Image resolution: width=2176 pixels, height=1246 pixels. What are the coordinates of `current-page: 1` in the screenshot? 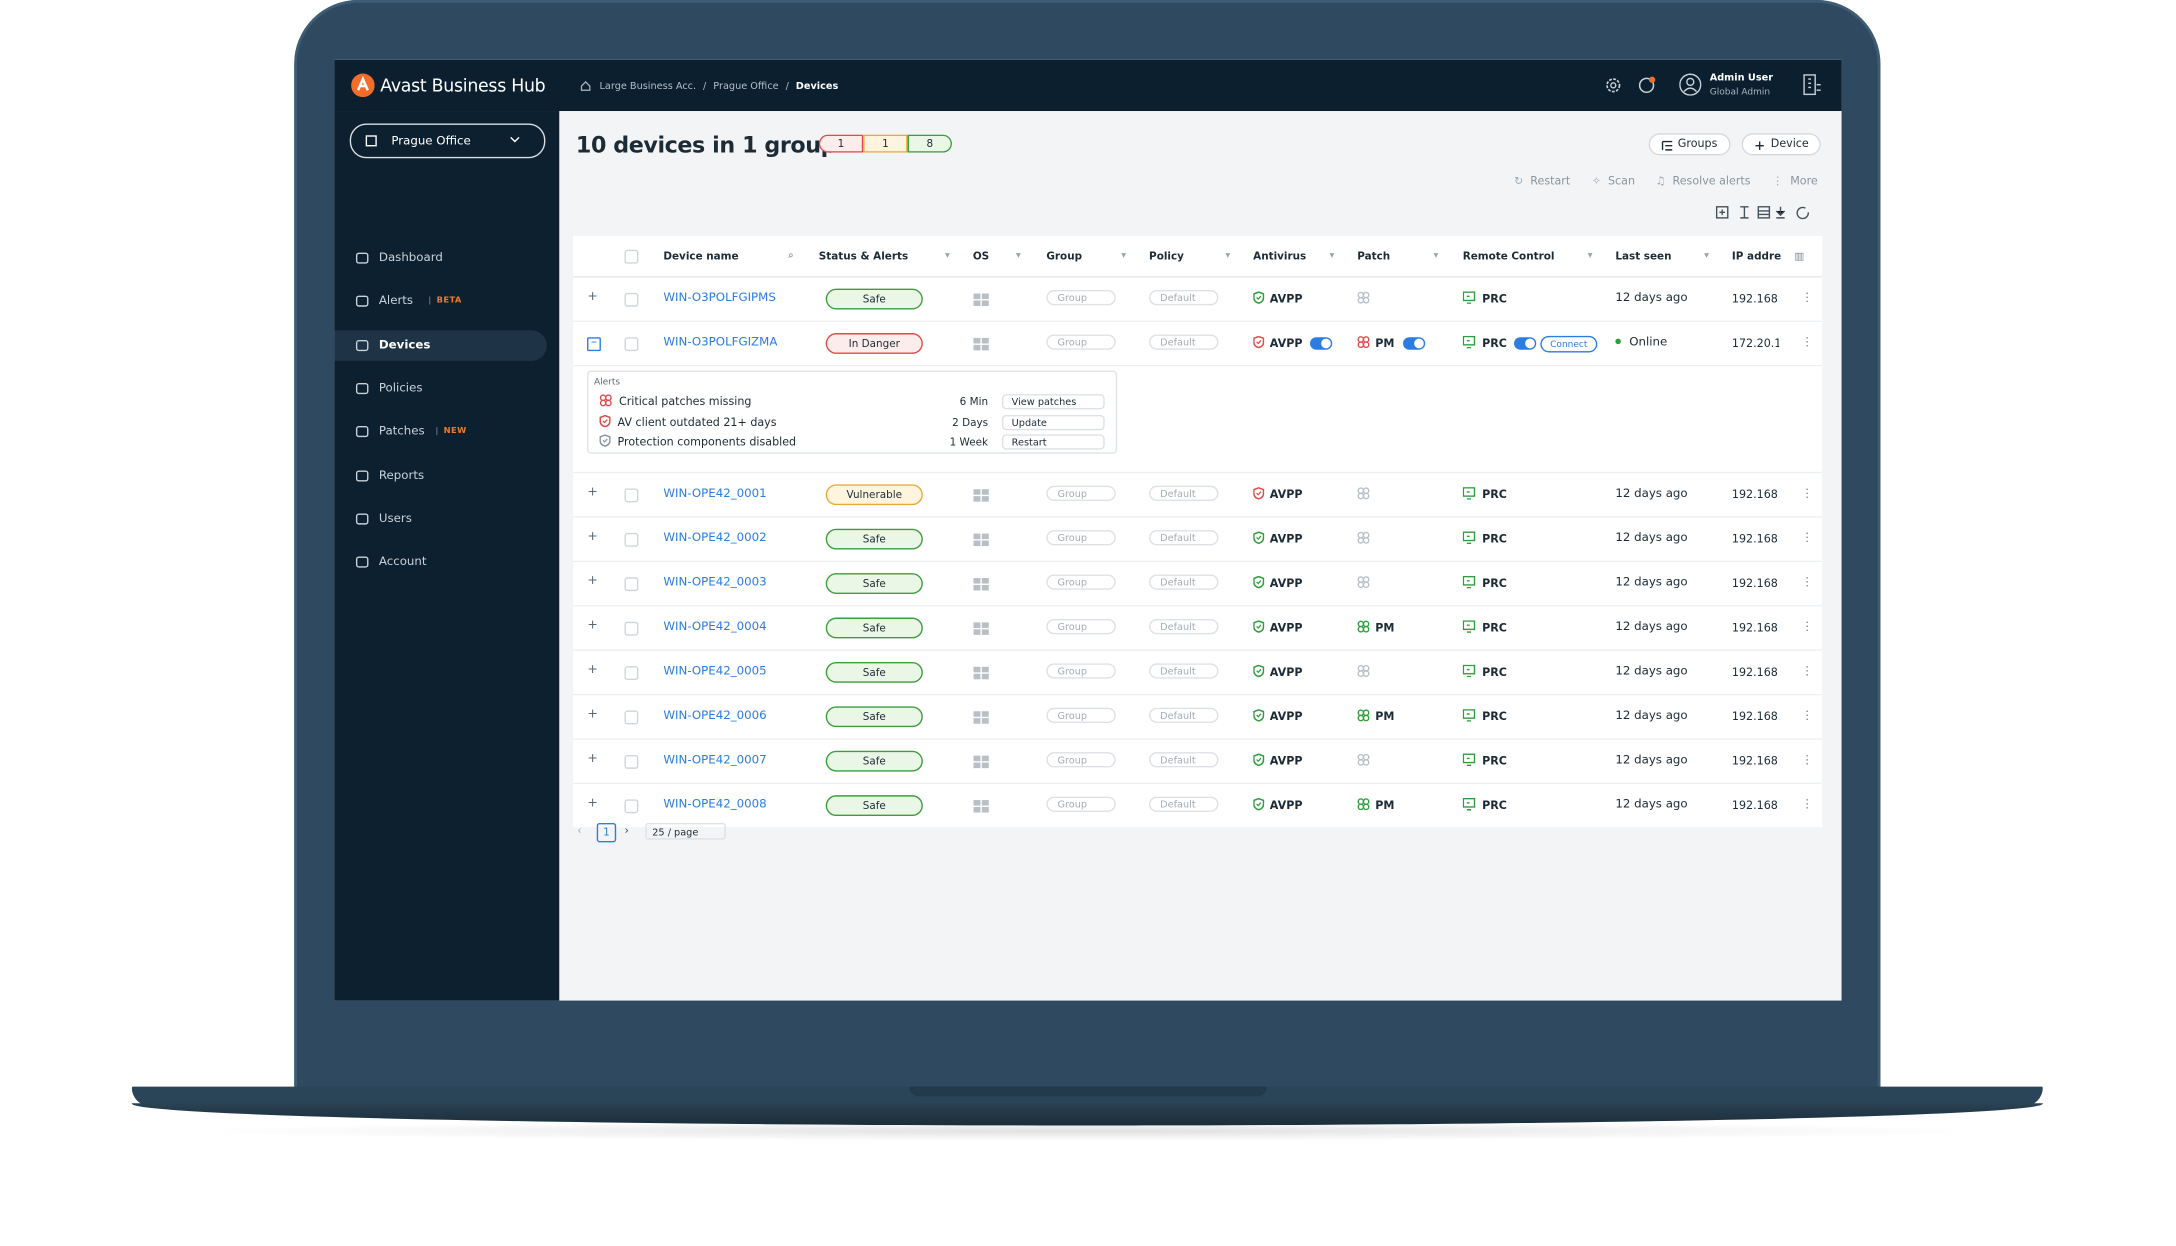 It's located at (606, 832).